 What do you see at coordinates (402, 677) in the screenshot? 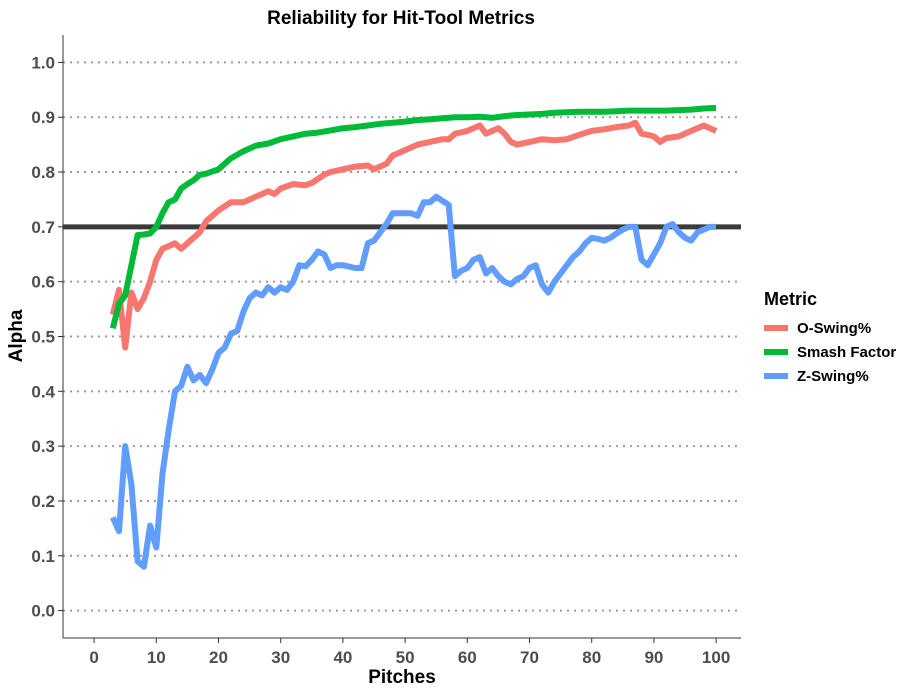
I see `x-axis-title: Pitches` at bounding box center [402, 677].